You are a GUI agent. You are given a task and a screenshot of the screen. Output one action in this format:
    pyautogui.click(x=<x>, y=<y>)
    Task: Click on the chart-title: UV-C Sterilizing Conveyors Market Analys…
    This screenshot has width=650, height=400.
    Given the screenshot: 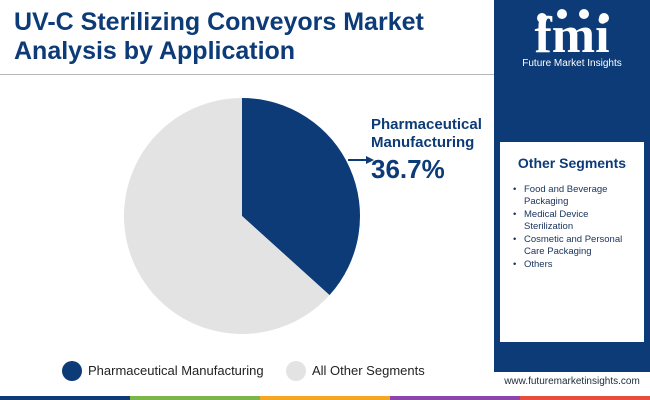 What is the action you would take?
    pyautogui.click(x=219, y=36)
    